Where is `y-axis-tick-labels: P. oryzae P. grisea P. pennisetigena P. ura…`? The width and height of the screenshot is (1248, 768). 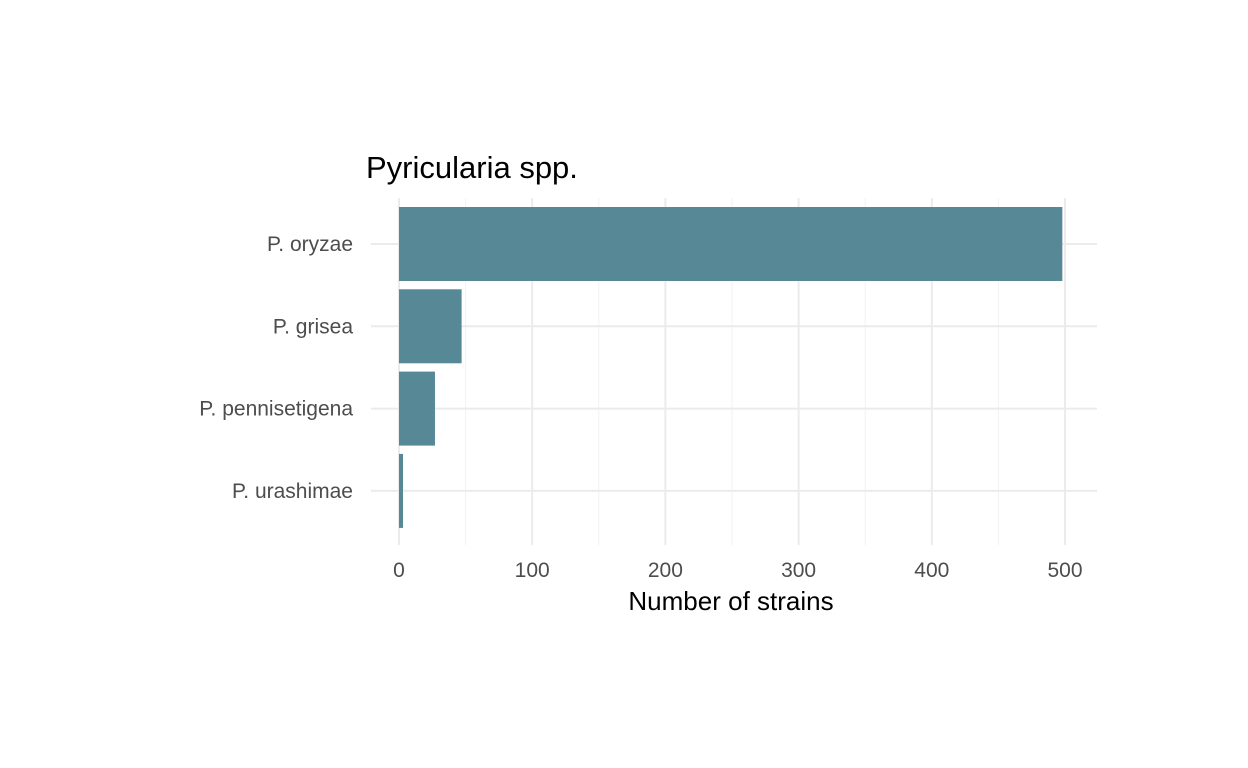
y-axis-tick-labels: P. oryzae P. grisea P. pennisetigena P. ura… is located at coordinates (276, 368).